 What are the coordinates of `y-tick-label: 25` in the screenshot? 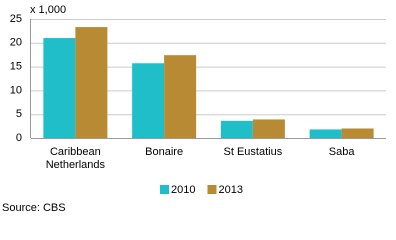 It's located at (16, 19).